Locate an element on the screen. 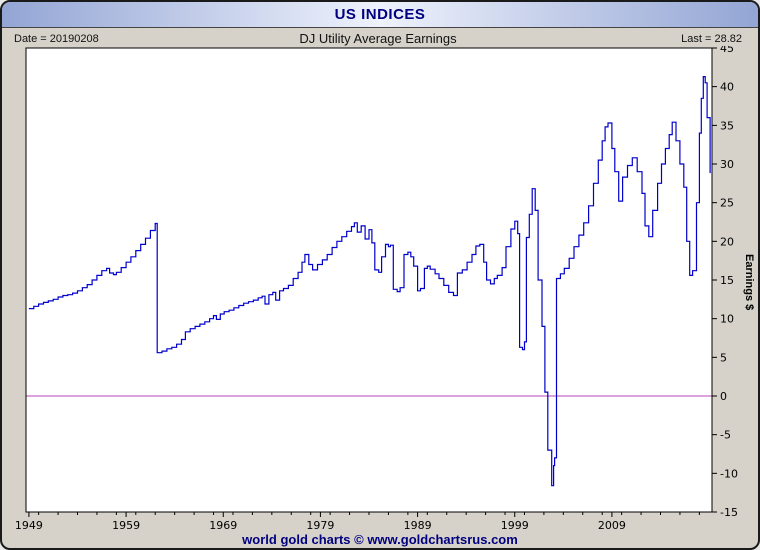  x-tick-label: 1999 is located at coordinates (515, 525).